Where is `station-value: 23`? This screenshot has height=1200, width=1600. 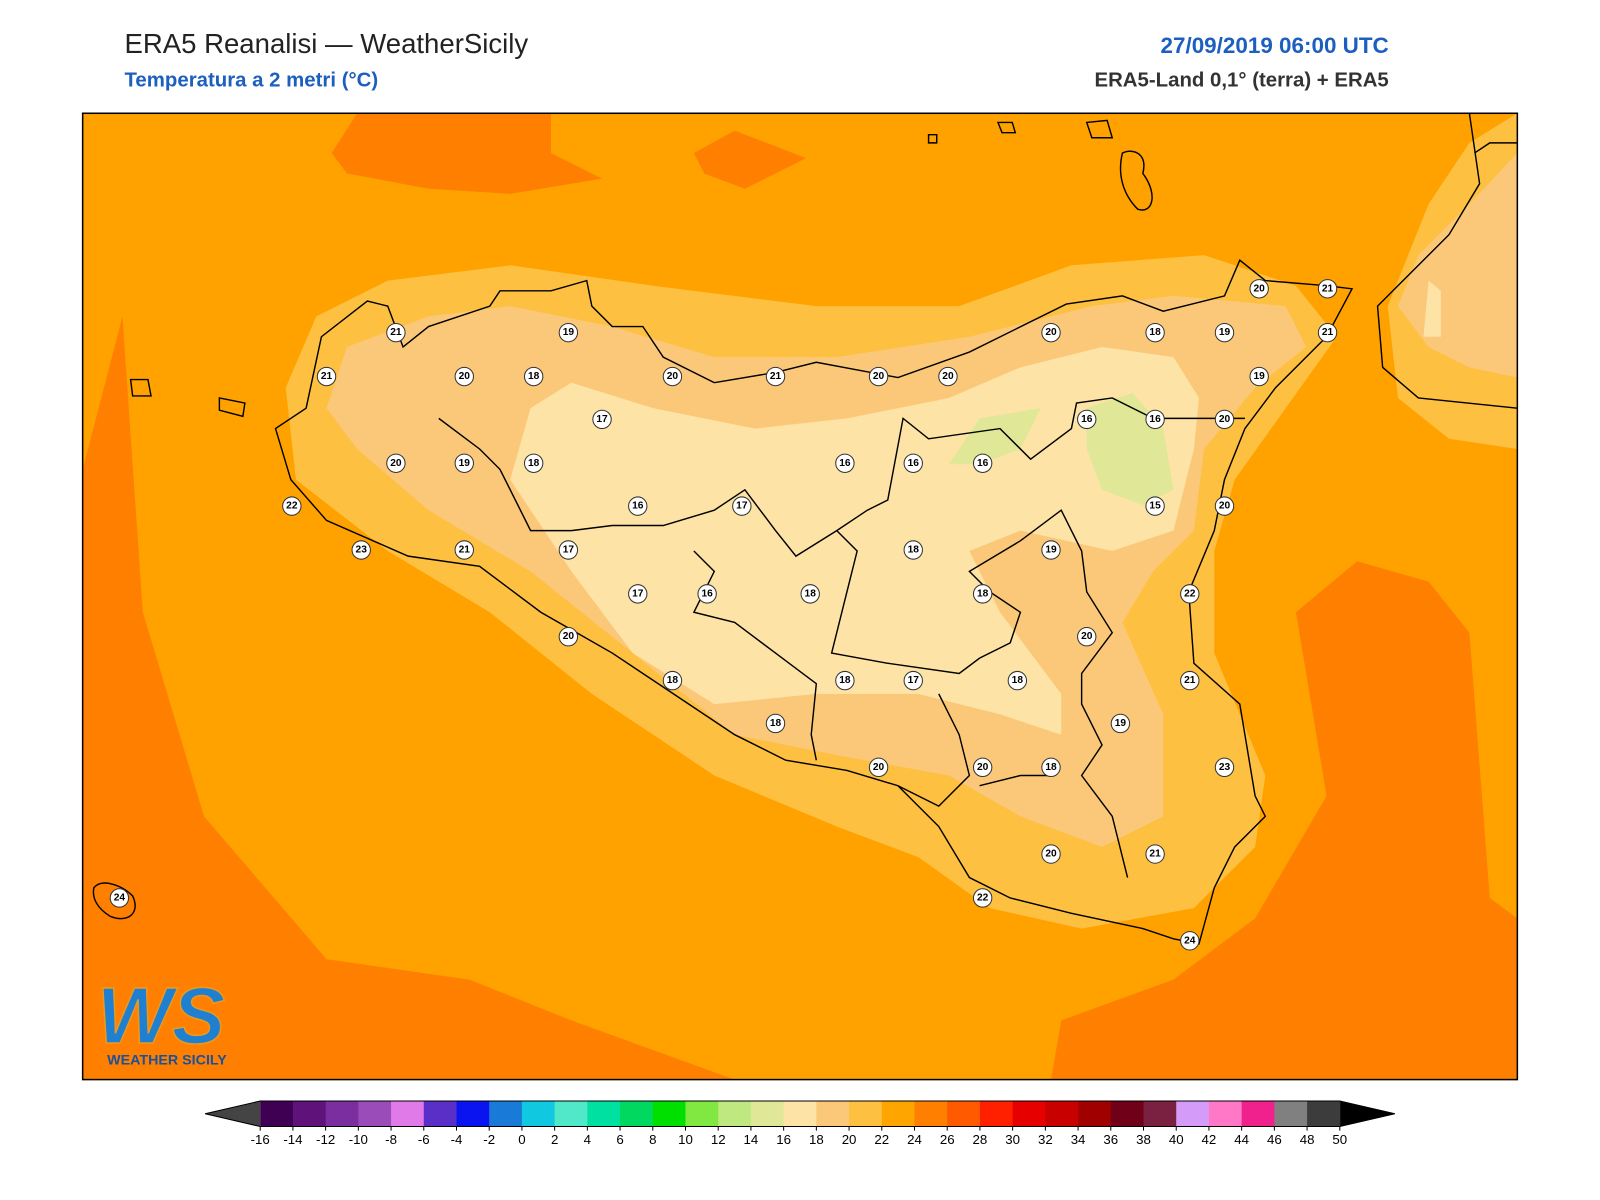 station-value: 23 is located at coordinates (1225, 767).